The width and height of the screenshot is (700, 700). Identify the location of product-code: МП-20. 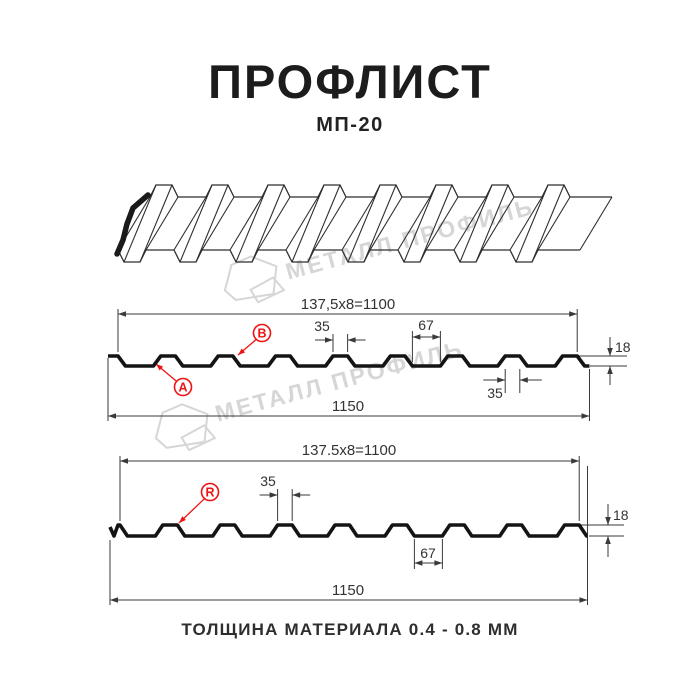
(350, 125).